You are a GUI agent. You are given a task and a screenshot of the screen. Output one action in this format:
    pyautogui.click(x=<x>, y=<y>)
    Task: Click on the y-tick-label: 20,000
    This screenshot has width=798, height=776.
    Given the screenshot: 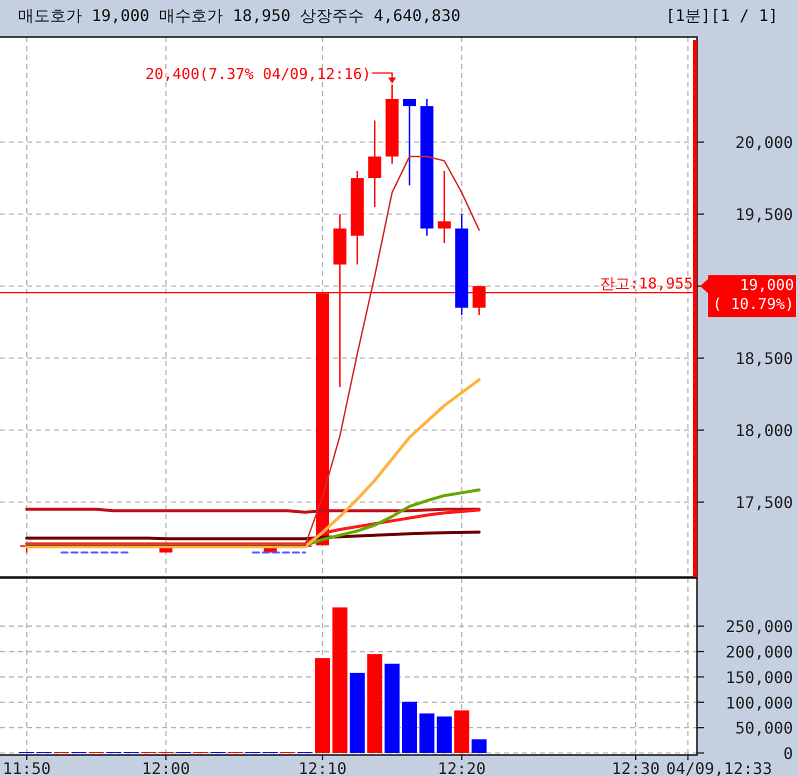 What is the action you would take?
    pyautogui.click(x=764, y=142)
    